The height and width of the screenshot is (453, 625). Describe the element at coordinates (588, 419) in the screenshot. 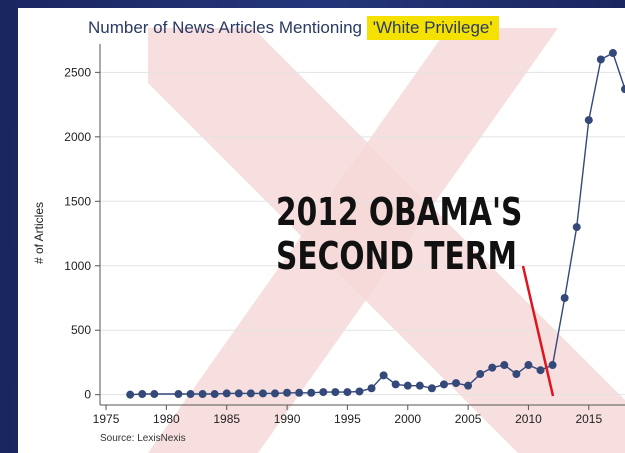

I see `x-tick-label: 2015` at that location.